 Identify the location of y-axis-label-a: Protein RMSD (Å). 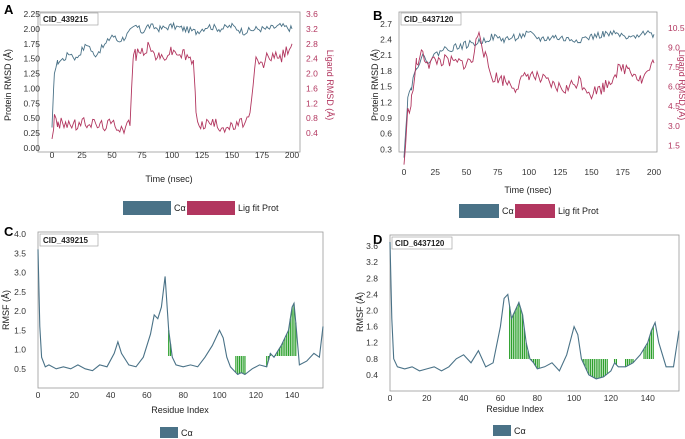
(8, 85).